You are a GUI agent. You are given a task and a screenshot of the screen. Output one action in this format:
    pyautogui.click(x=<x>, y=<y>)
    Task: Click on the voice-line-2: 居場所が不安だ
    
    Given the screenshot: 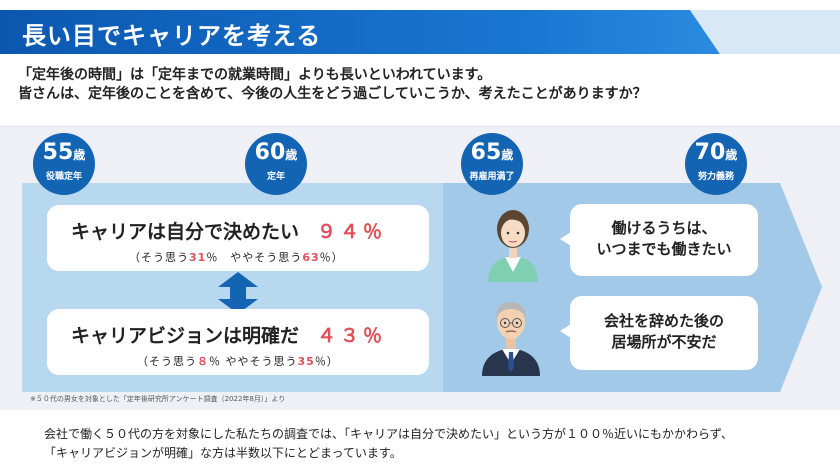 What is the action you would take?
    pyautogui.click(x=664, y=342)
    